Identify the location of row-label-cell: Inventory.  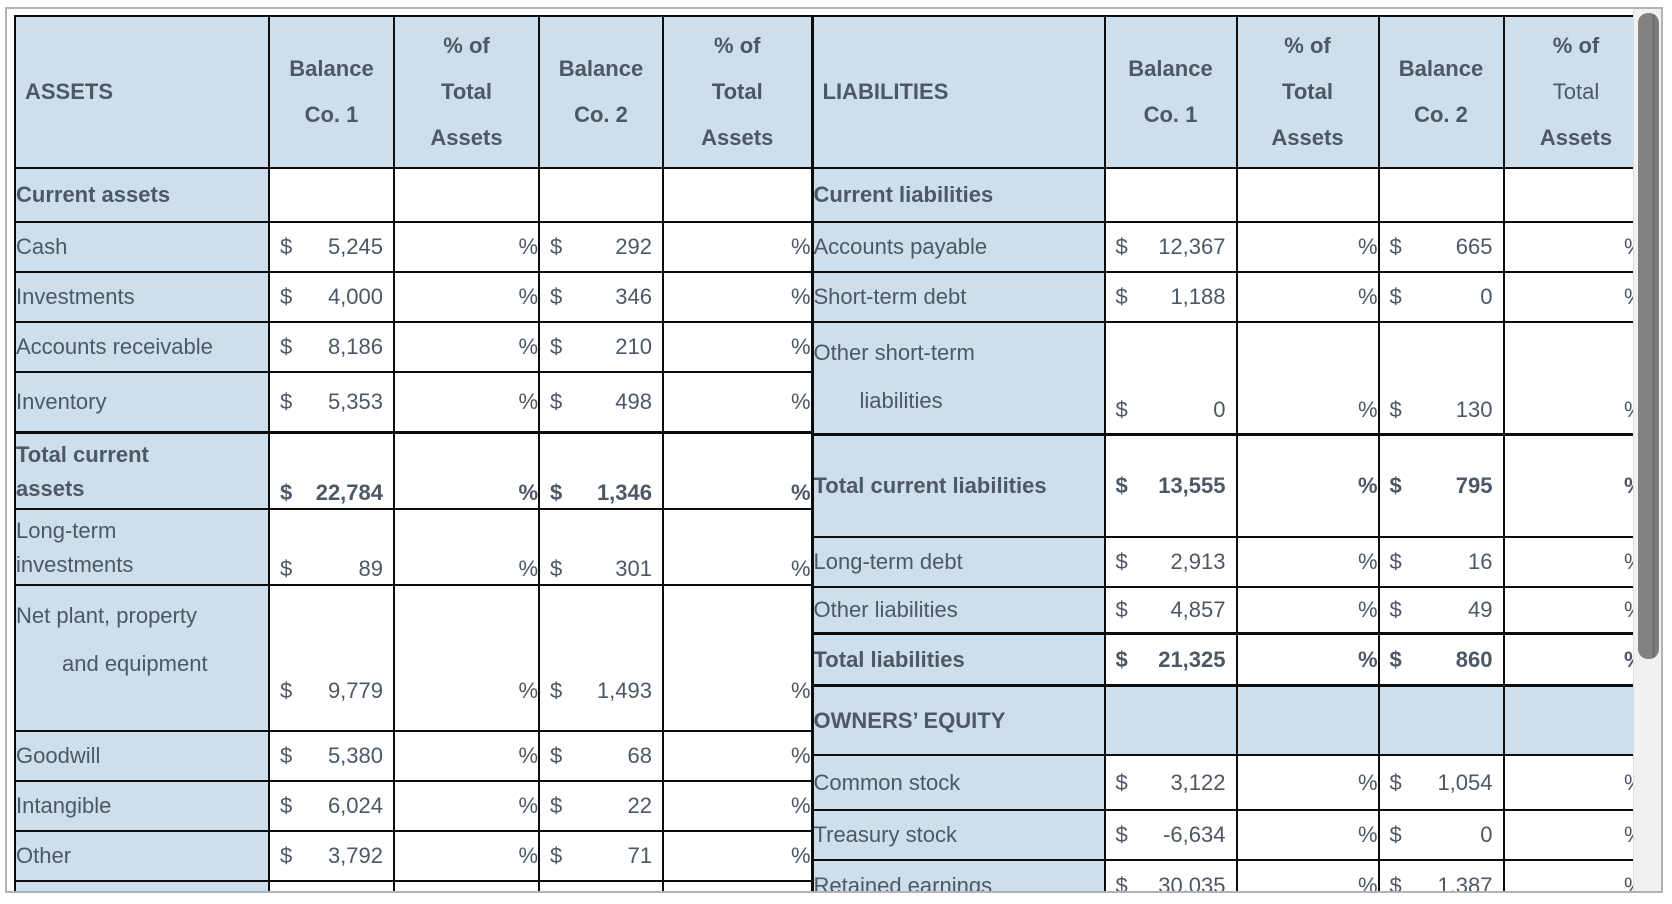
(142, 402).